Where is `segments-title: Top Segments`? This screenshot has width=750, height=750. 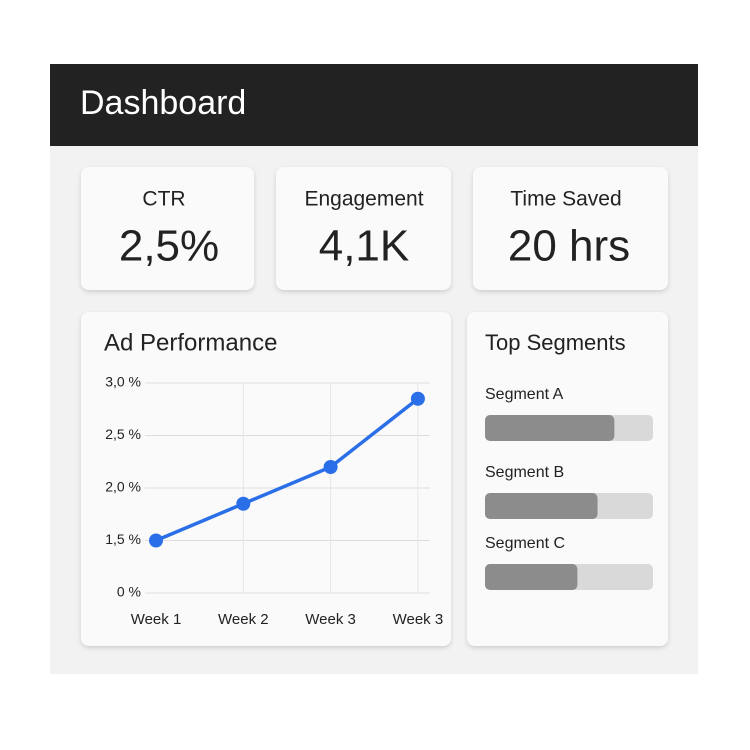
segments-title: Top Segments is located at coordinates (555, 342).